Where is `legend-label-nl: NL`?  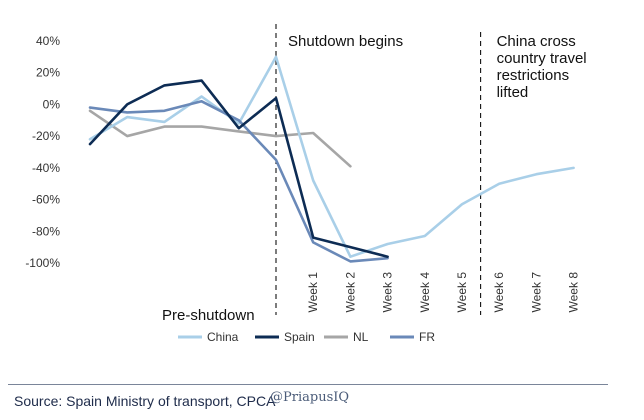
legend-label-nl: NL is located at coordinates (361, 337).